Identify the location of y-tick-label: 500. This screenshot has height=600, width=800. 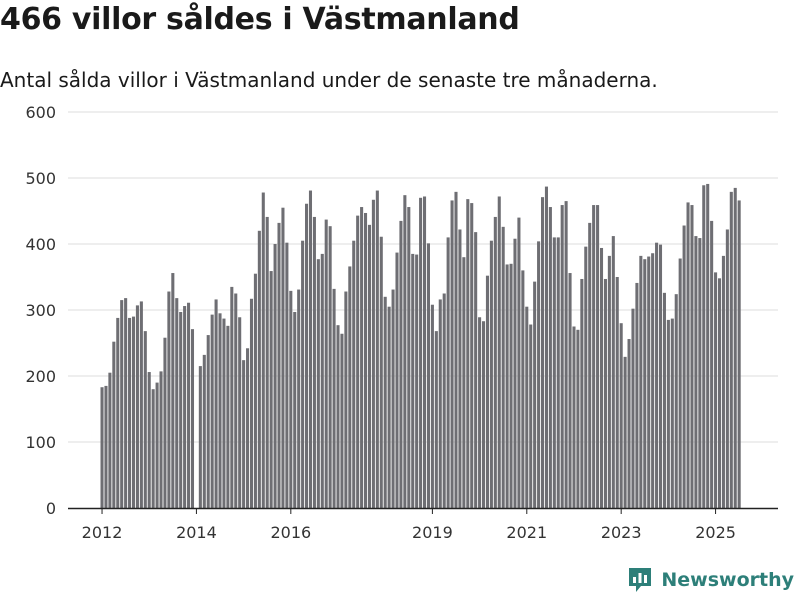
(40, 178).